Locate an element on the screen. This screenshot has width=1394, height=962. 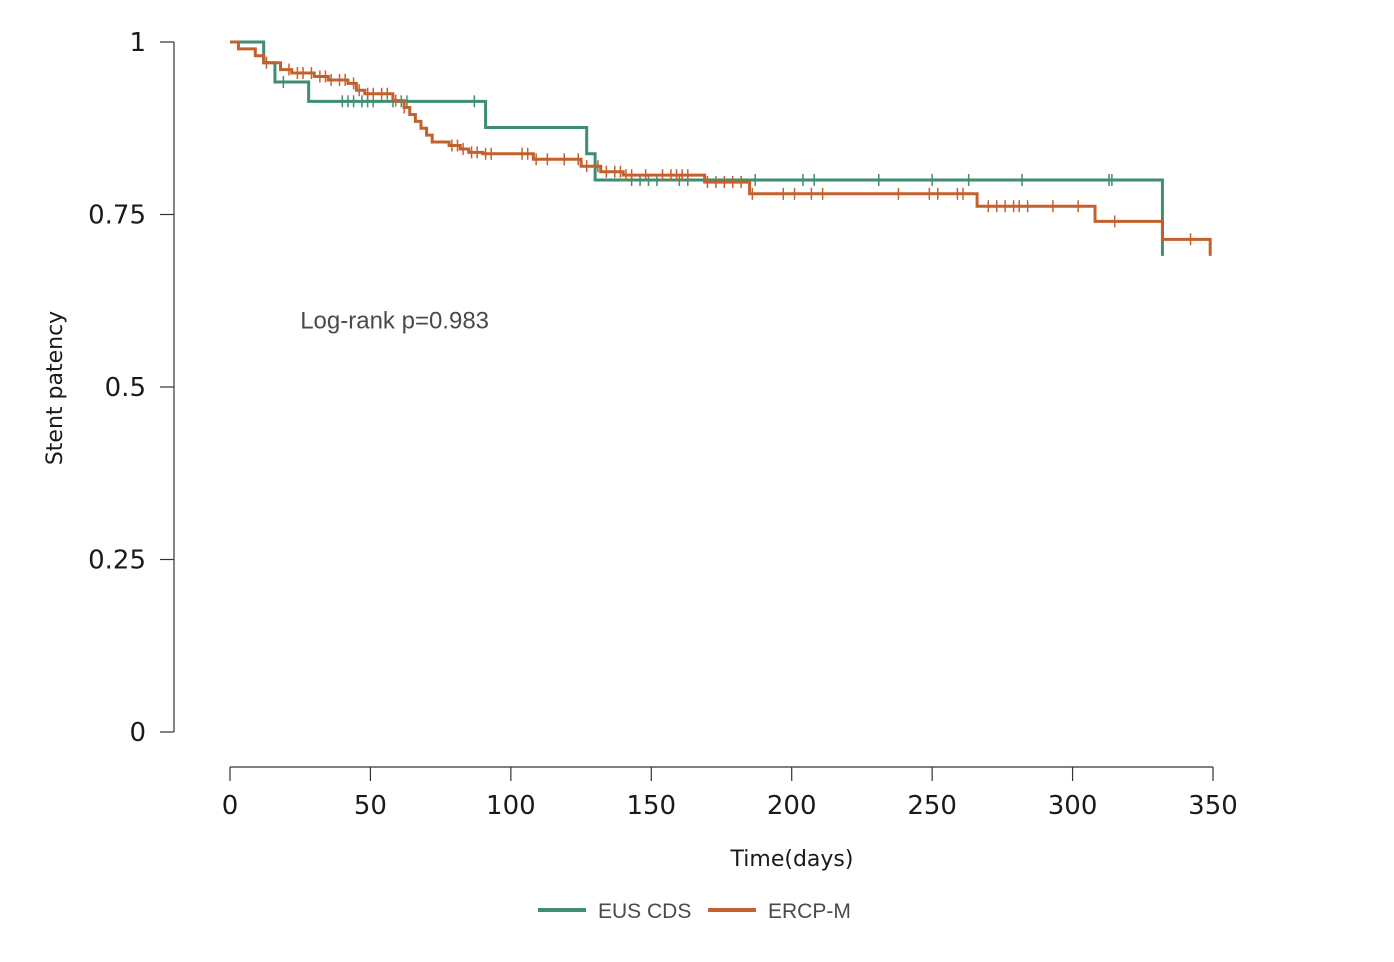
x-tick-label: 200 is located at coordinates (792, 806).